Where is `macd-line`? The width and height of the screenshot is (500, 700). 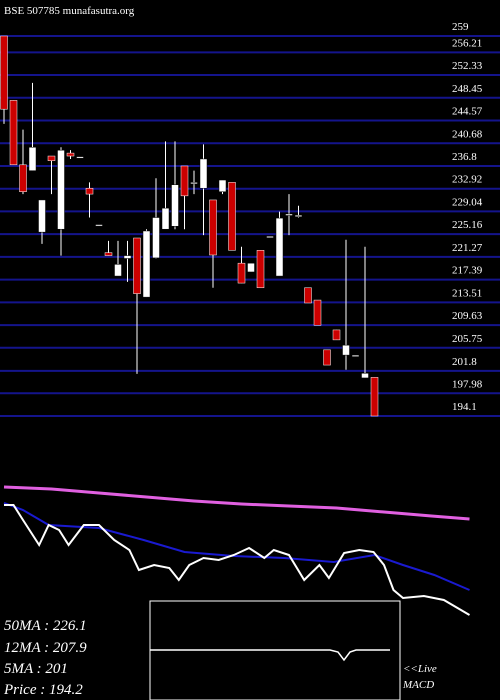
macd-line is located at coordinates (270, 655).